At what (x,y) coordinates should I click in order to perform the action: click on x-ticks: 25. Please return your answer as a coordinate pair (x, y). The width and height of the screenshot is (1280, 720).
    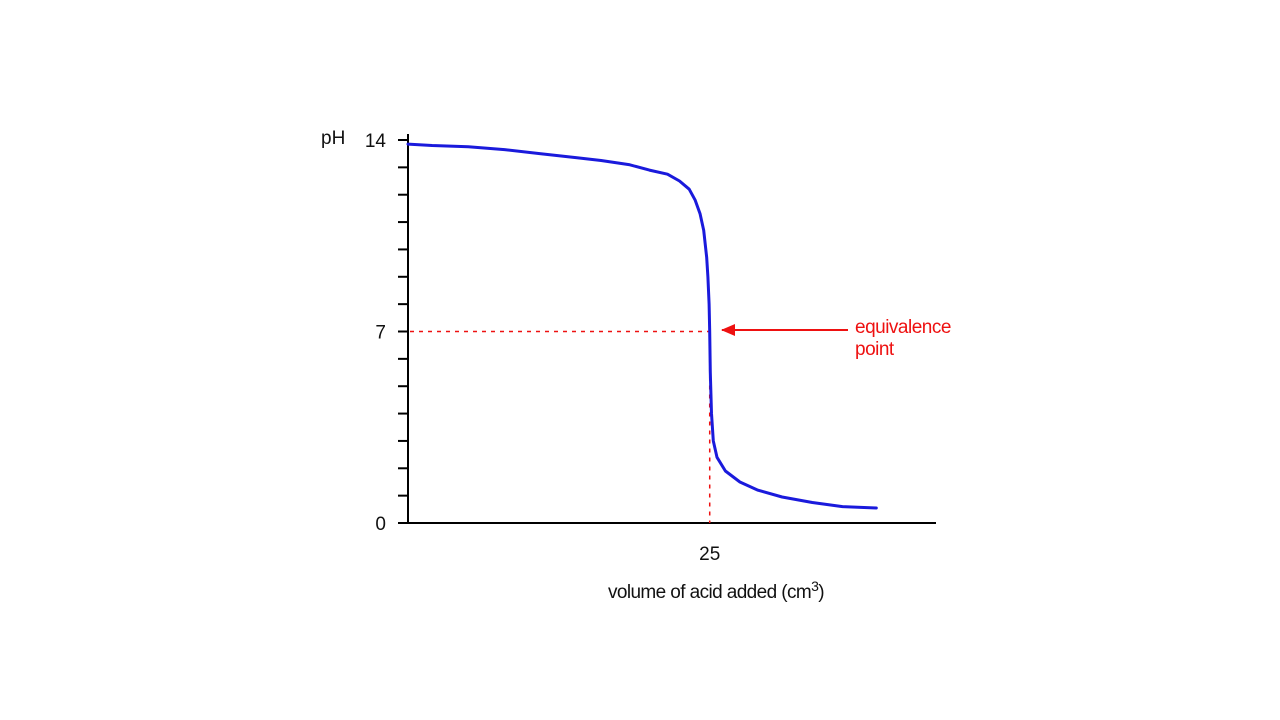
    Looking at the image, I should click on (709, 554).